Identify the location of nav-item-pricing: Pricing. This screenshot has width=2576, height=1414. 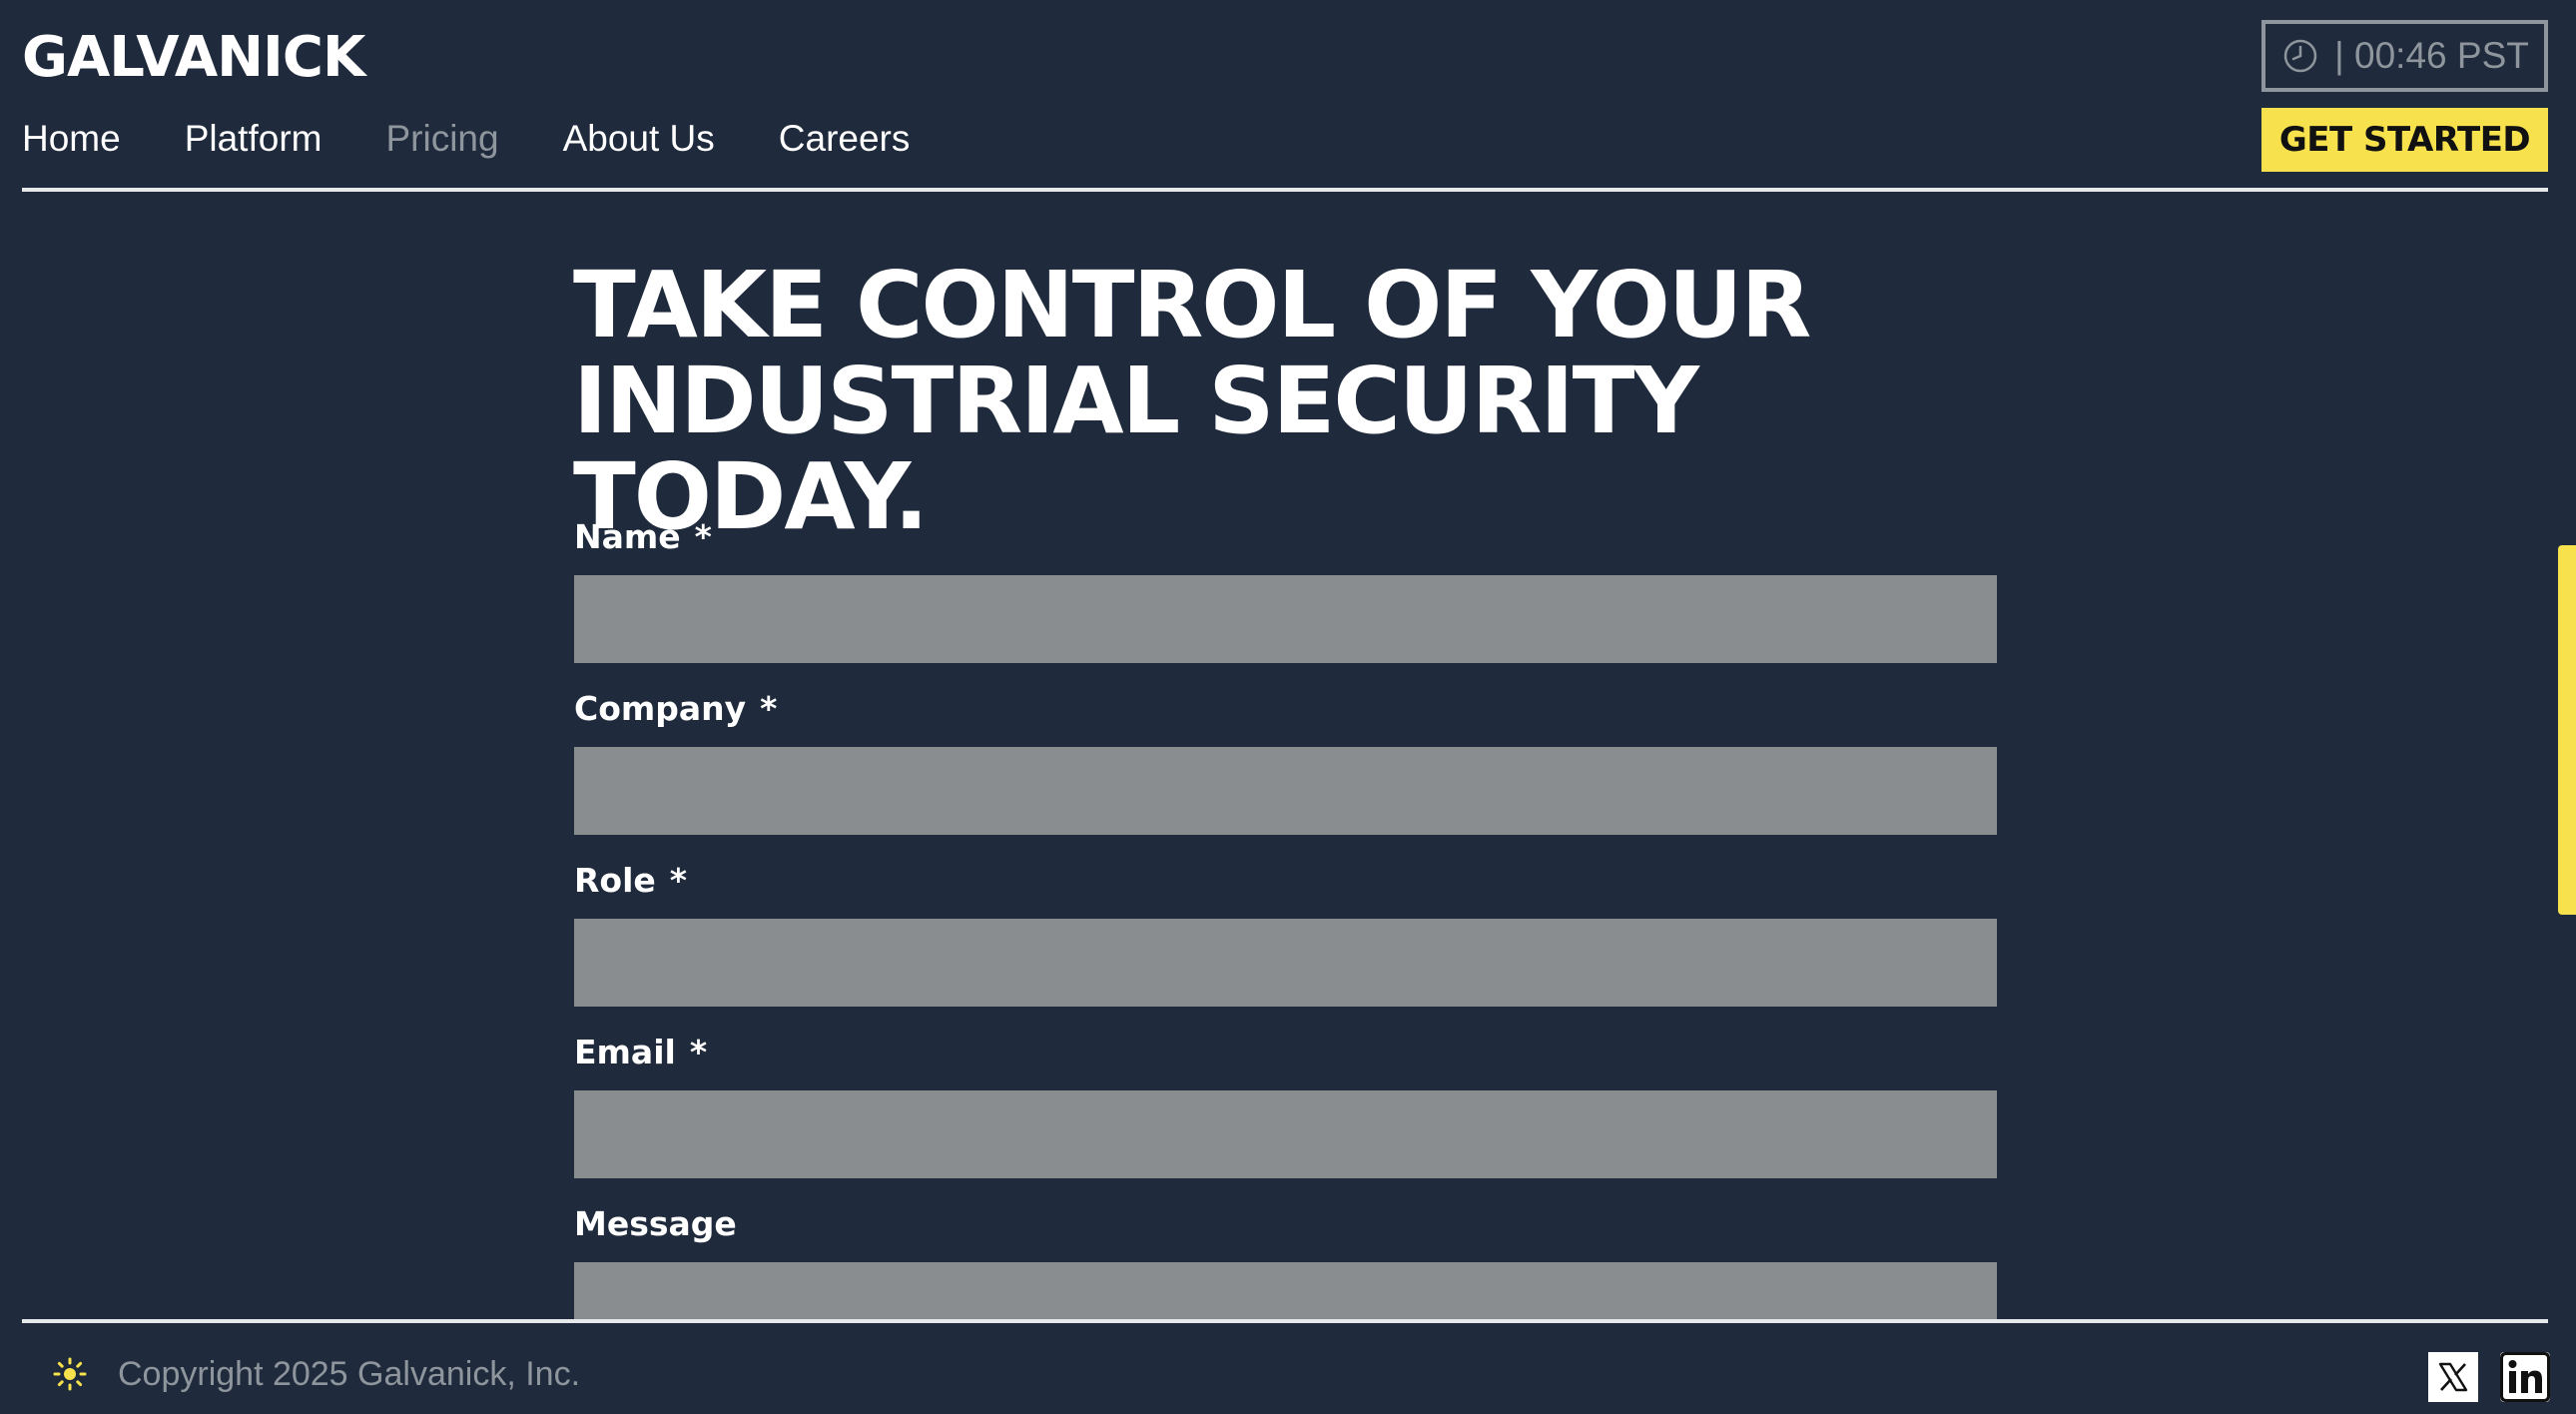
(442, 138).